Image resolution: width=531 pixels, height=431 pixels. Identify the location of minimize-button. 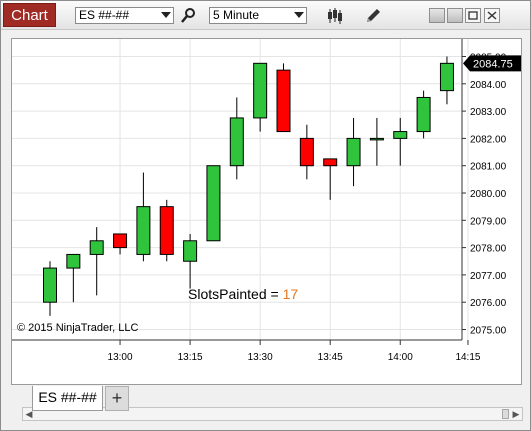
(437, 15).